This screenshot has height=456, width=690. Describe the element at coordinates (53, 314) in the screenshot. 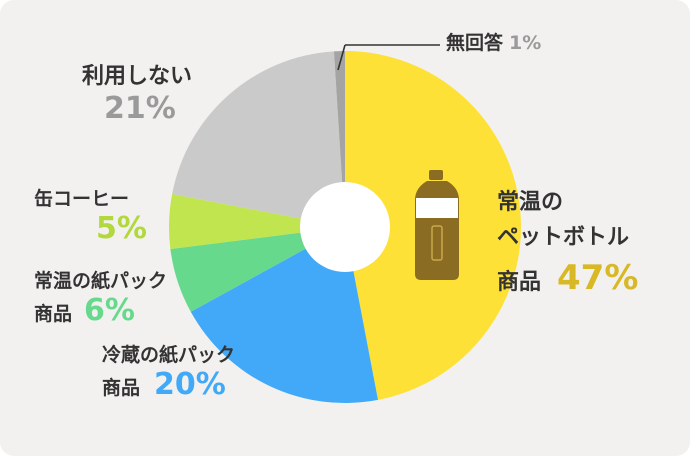

I see `label-ambient-line2: 商品` at that location.